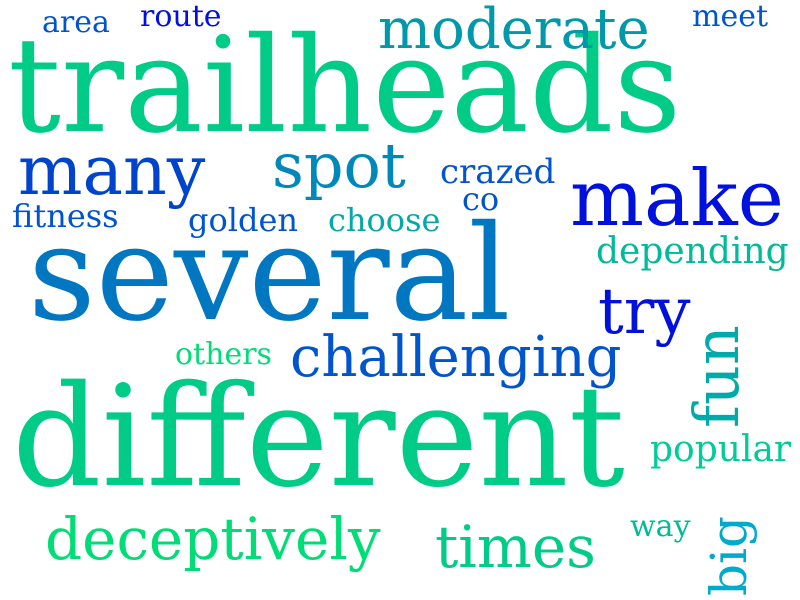  What do you see at coordinates (384, 220) in the screenshot?
I see `word-choose: choose` at bounding box center [384, 220].